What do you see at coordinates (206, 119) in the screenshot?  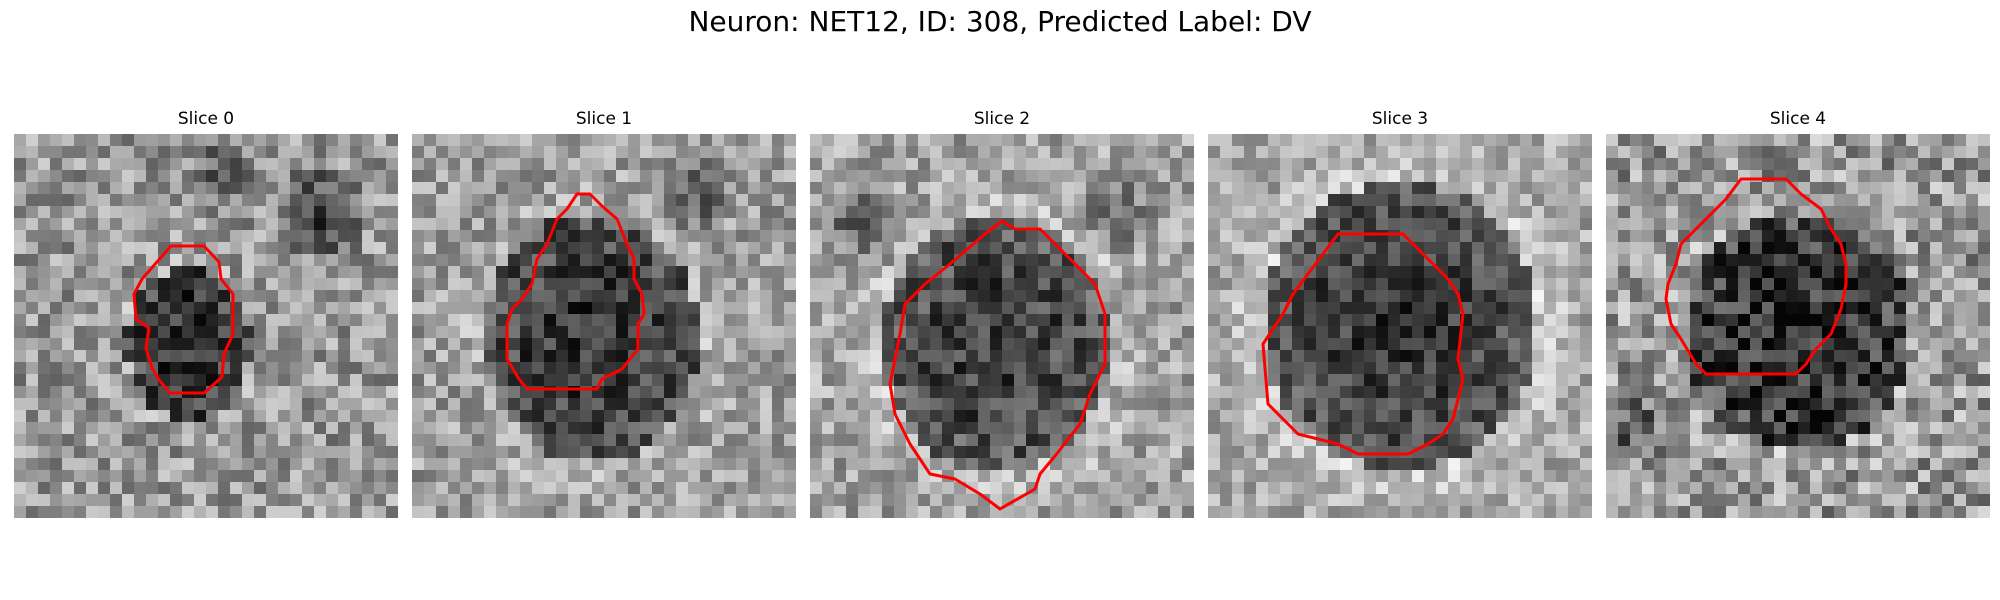 I see `slice-title: Slice 0` at bounding box center [206, 119].